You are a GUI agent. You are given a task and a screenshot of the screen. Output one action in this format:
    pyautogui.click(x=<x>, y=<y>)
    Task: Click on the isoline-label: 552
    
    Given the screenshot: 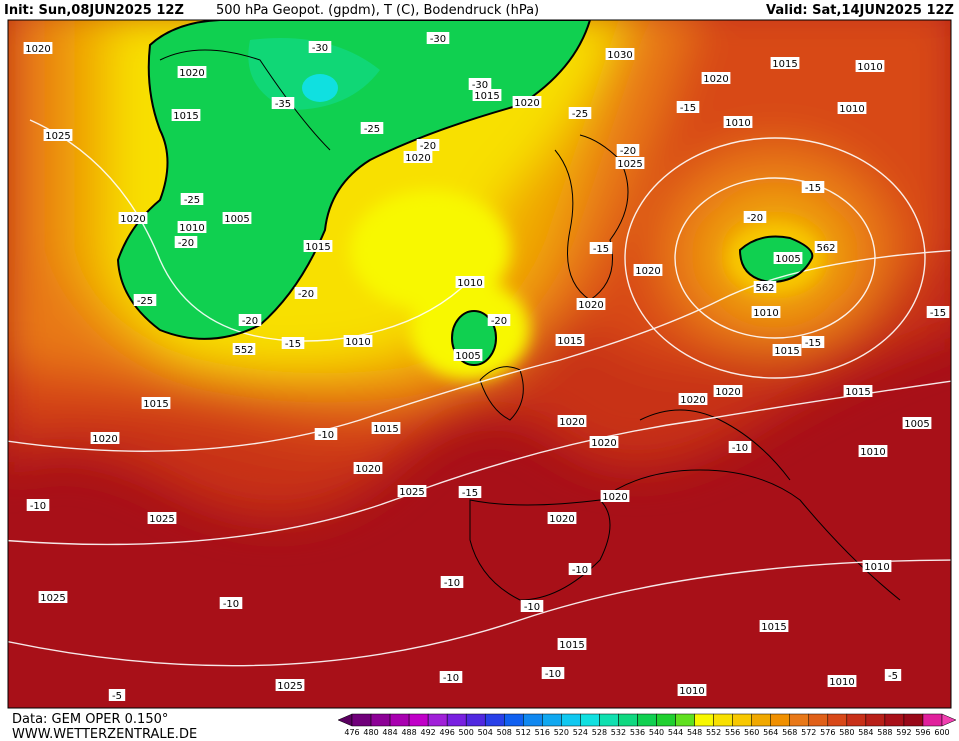 What is the action you would take?
    pyautogui.click(x=243, y=350)
    